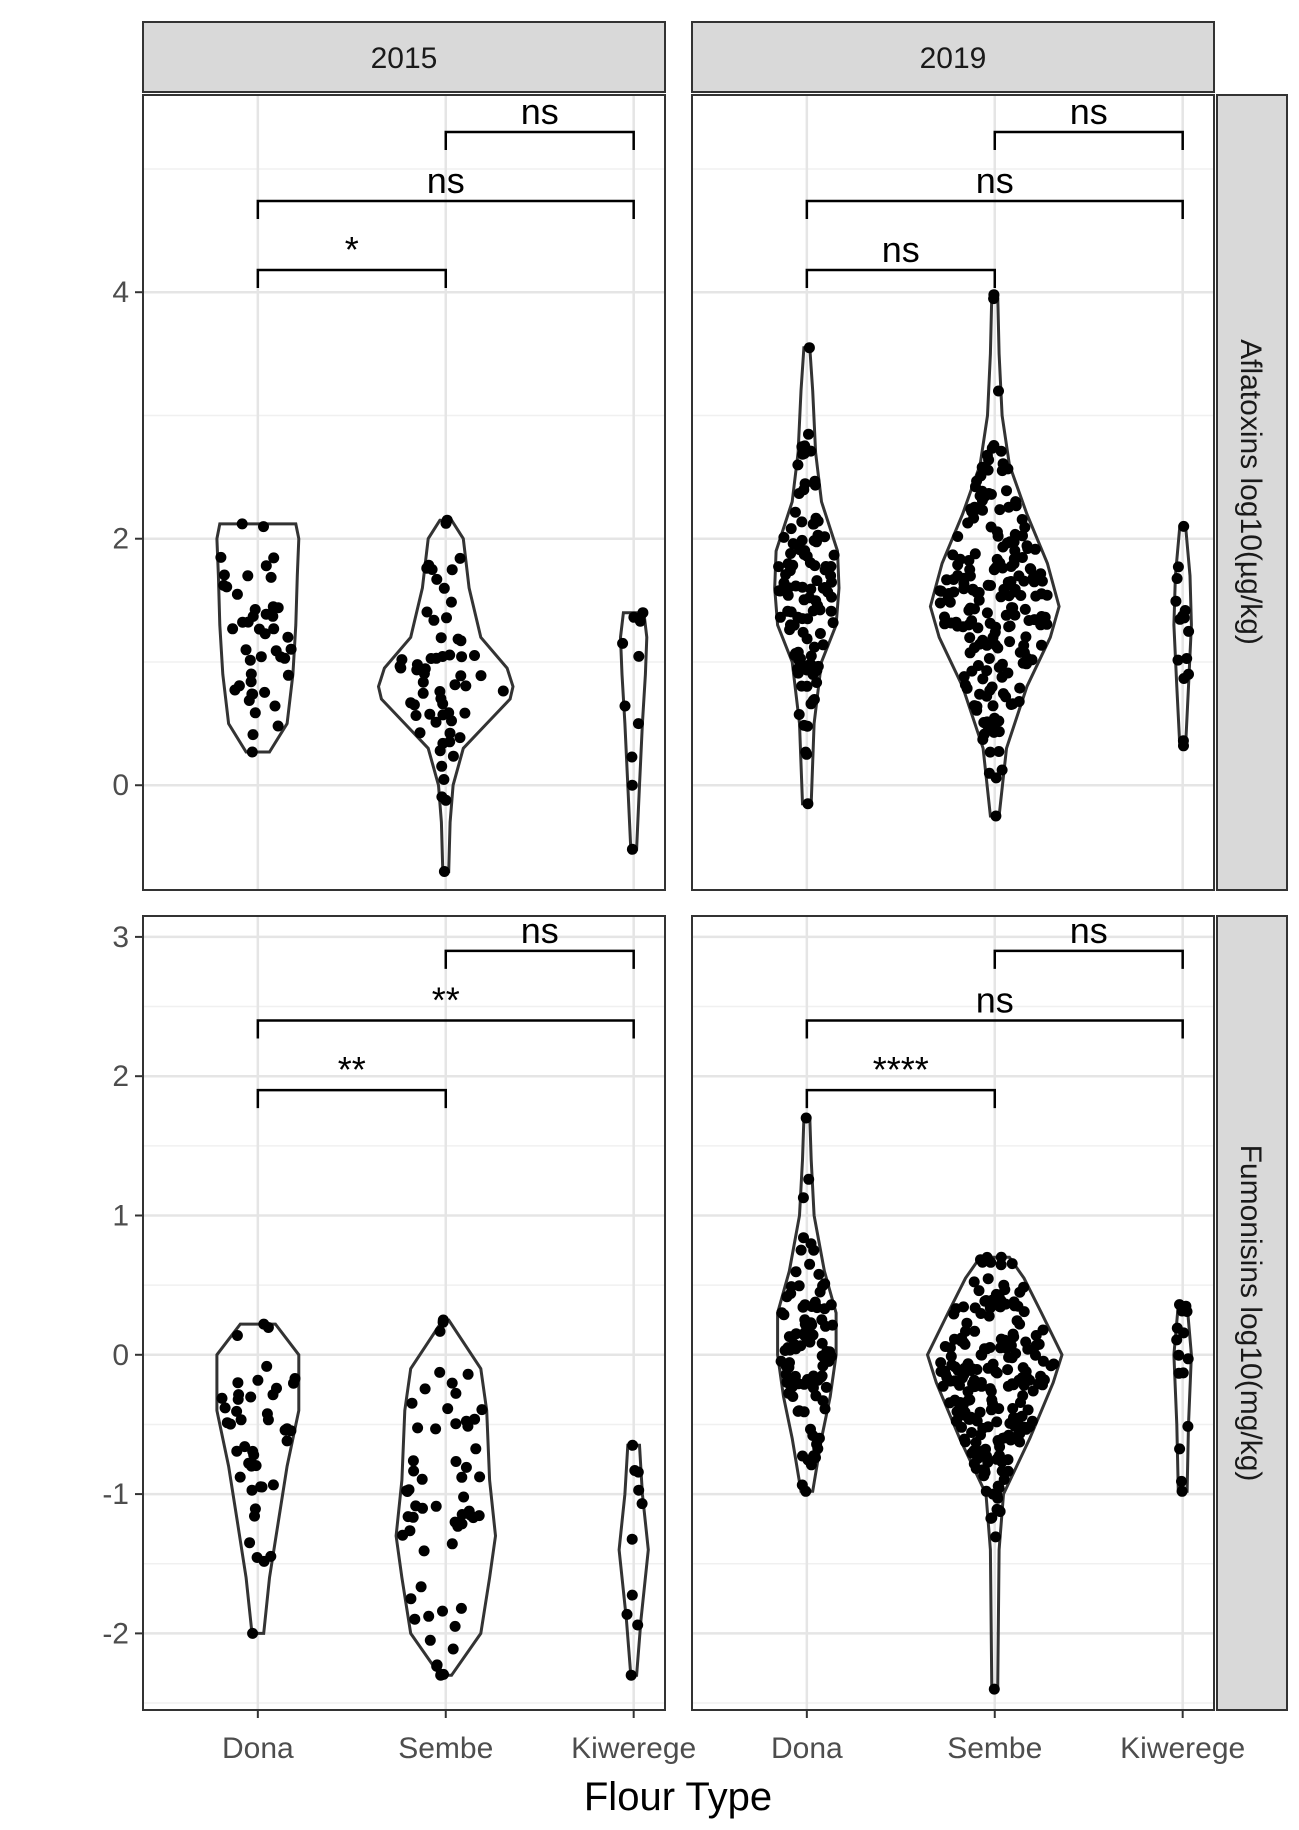  Describe the element at coordinates (120, 785) in the screenshot. I see `y-tick-label: 0` at that location.